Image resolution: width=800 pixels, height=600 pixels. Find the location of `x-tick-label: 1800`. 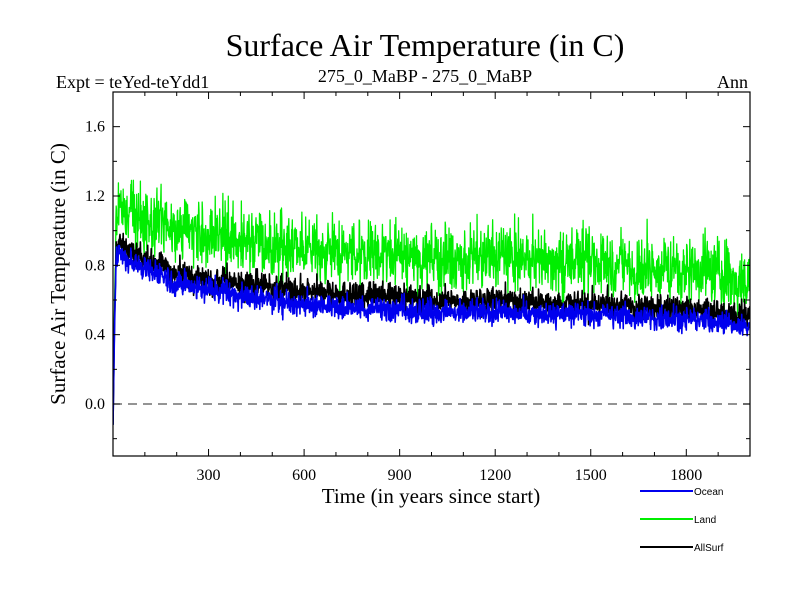

x-tick-label: 1800 is located at coordinates (686, 475).